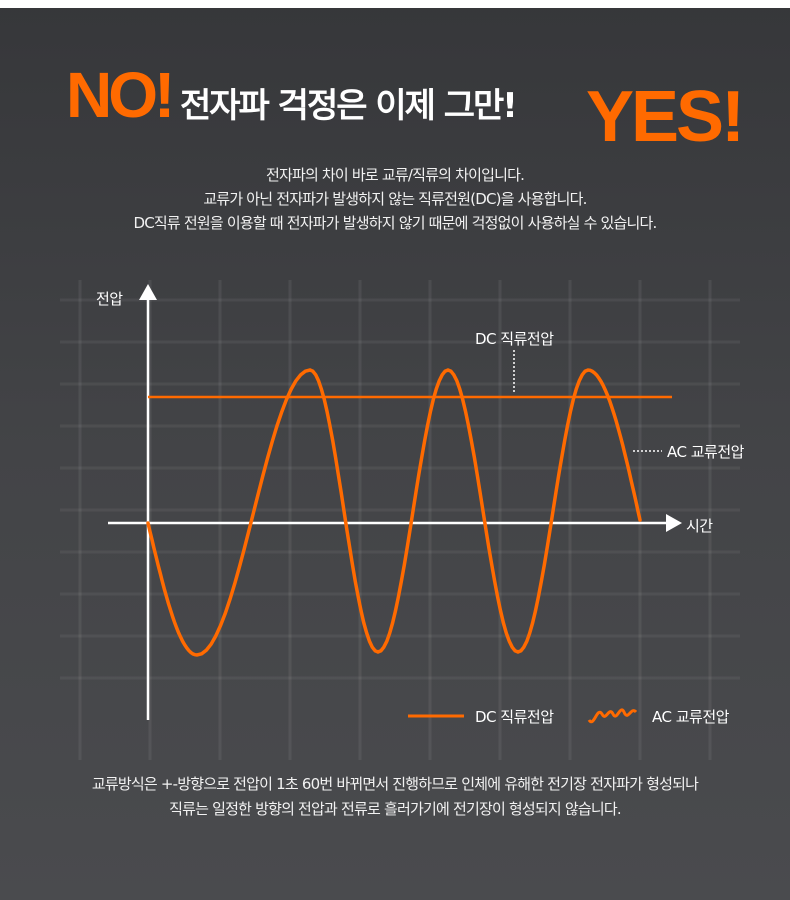 The width and height of the screenshot is (790, 900). Describe the element at coordinates (395, 175) in the screenshot. I see `intro-line: 전자파의 차이 바로 교류/직류의 차이입니다.` at that location.